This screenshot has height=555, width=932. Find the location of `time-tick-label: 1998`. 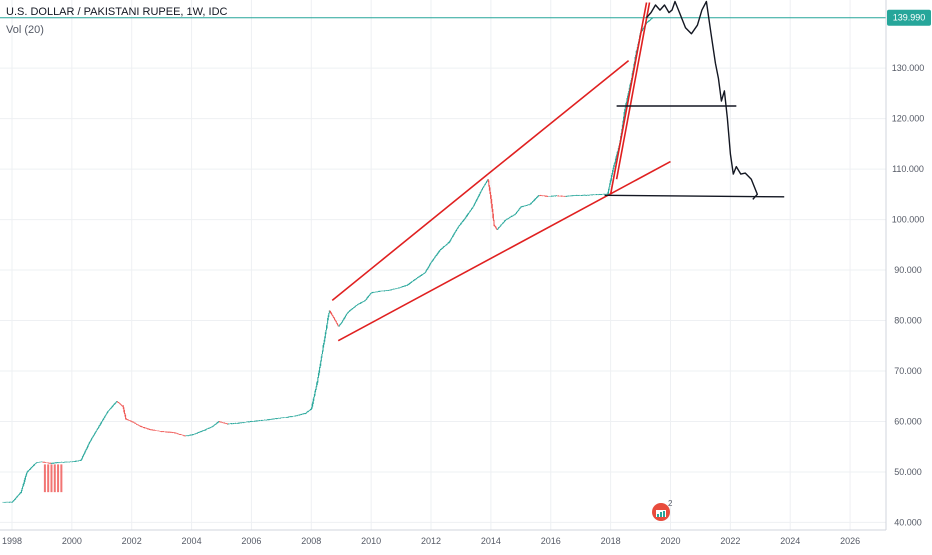

time-tick-label: 1998 is located at coordinates (12, 541).